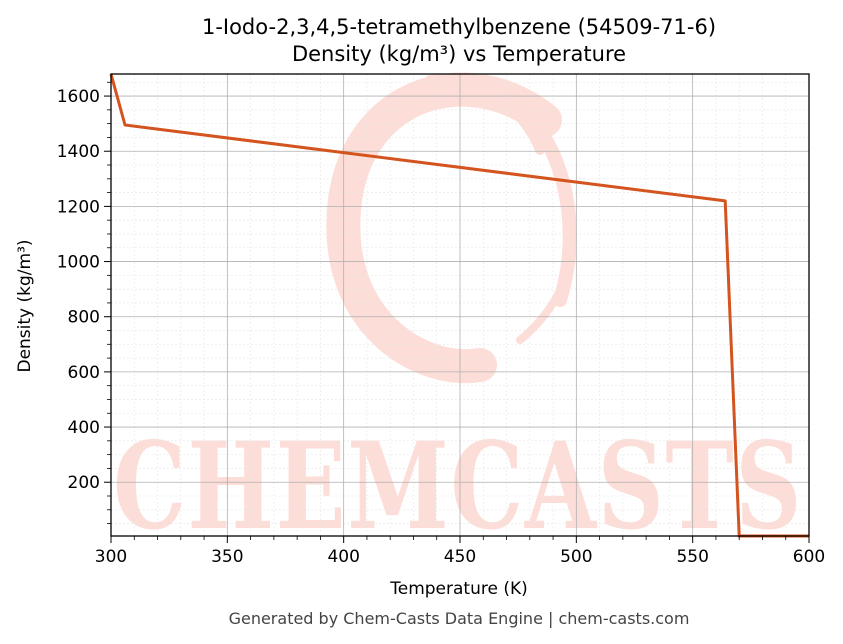 The width and height of the screenshot is (843, 644). I want to click on x-tick-label: 450, so click(460, 557).